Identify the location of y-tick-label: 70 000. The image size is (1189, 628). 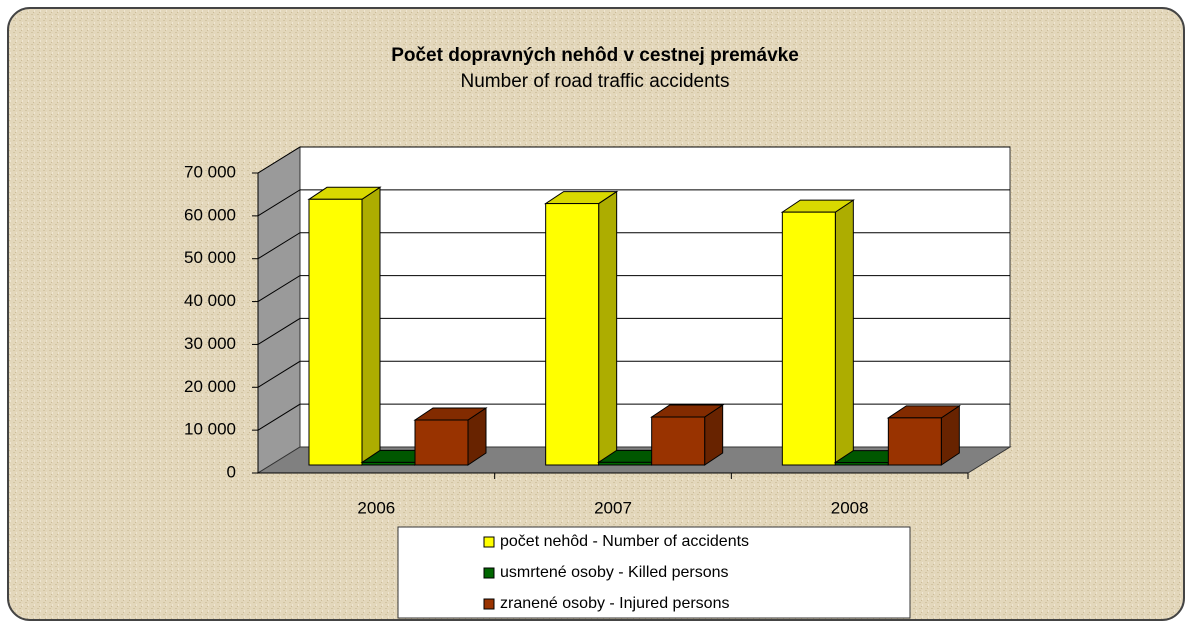
(210, 171).